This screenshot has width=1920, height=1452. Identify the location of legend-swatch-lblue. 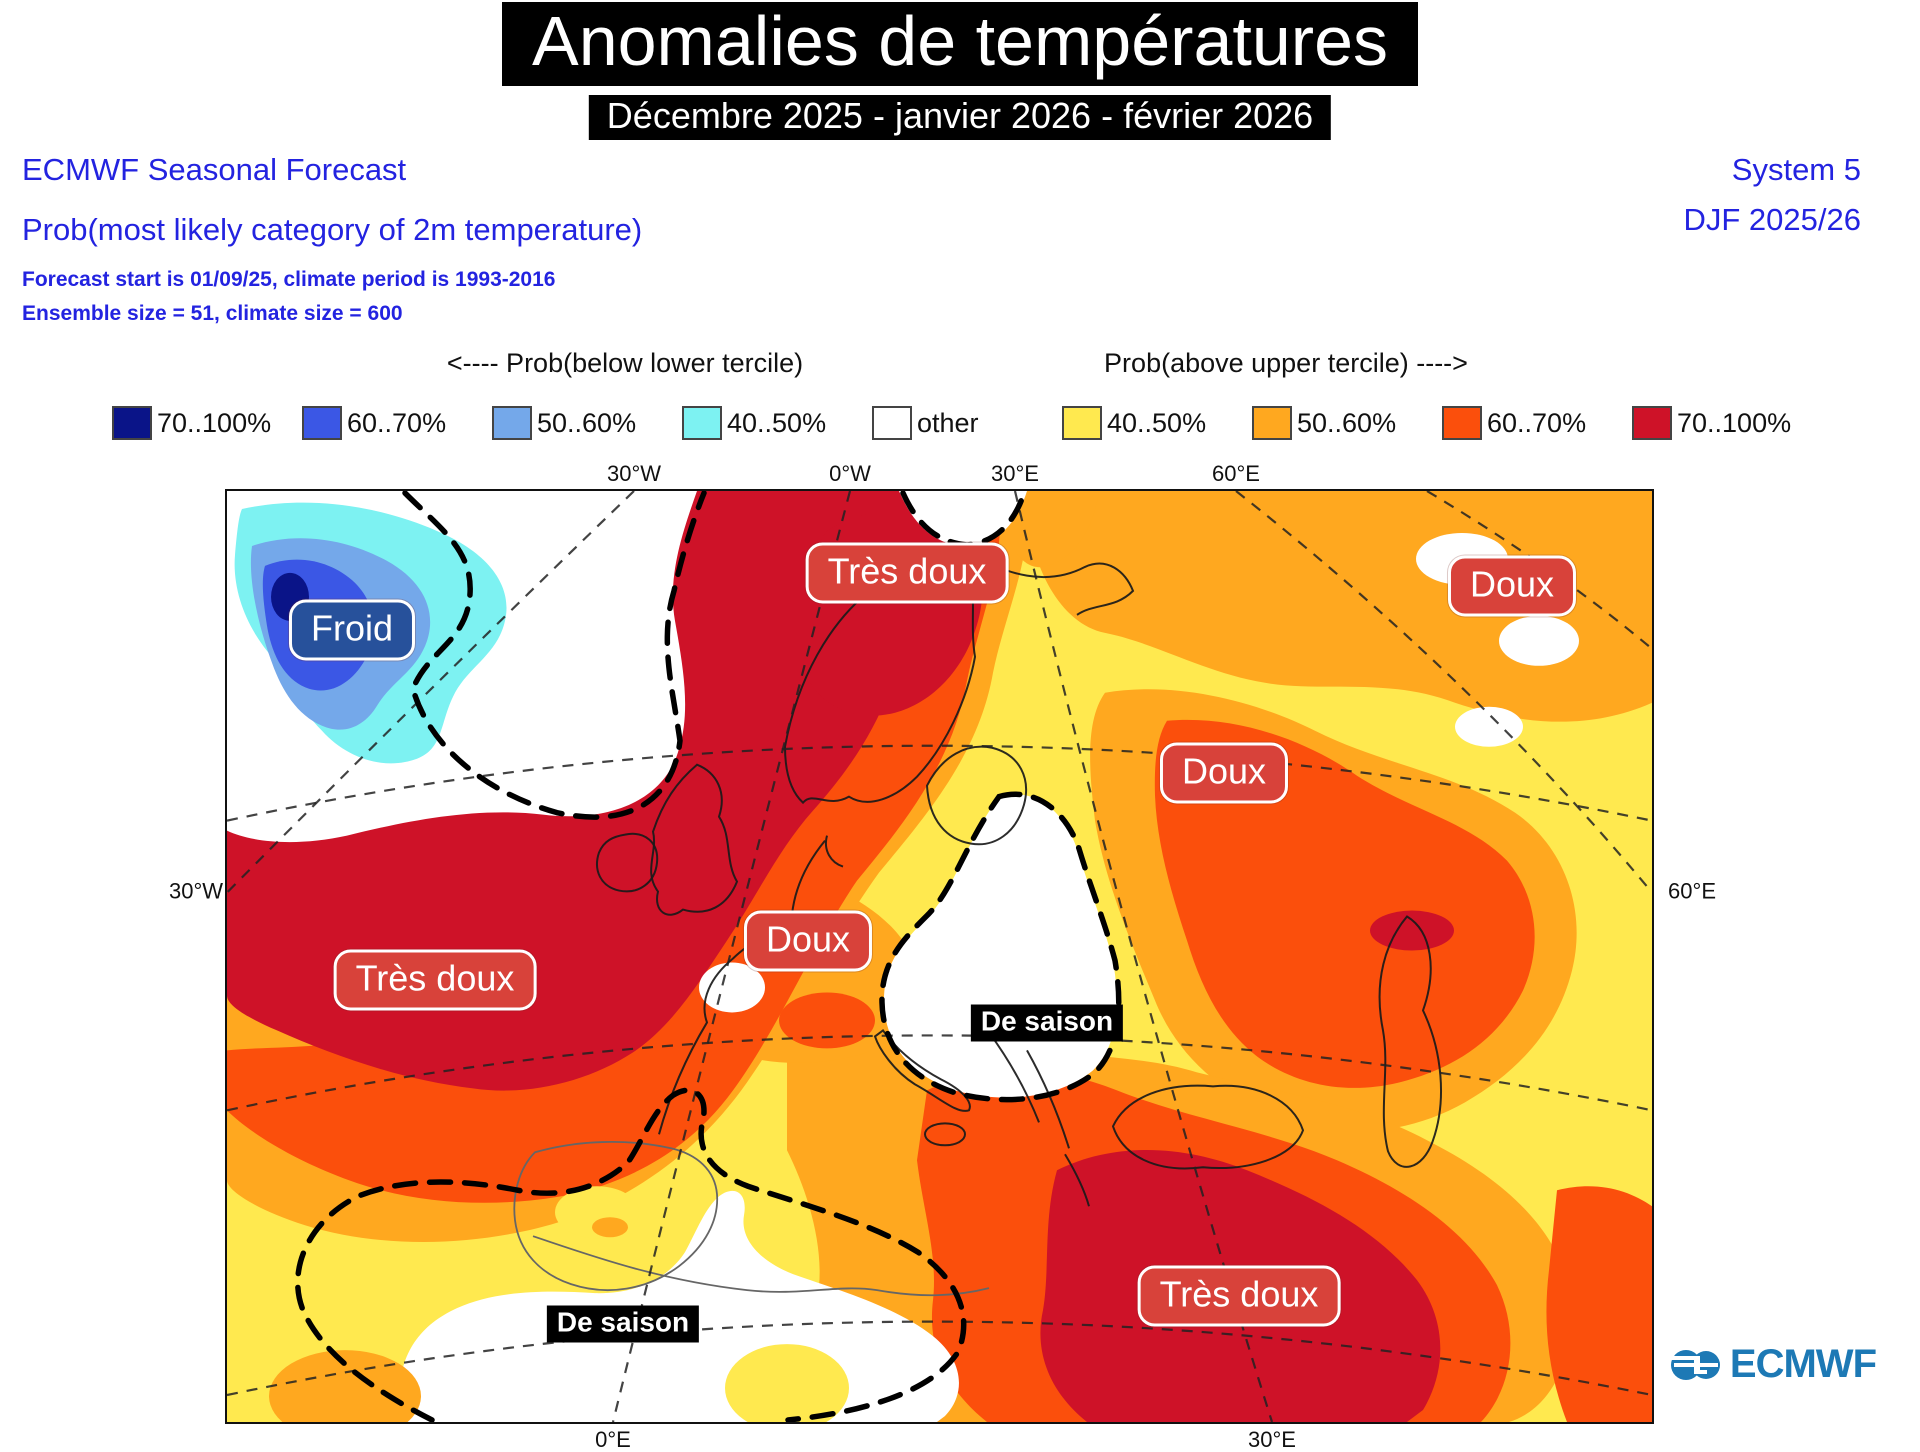
(512, 423).